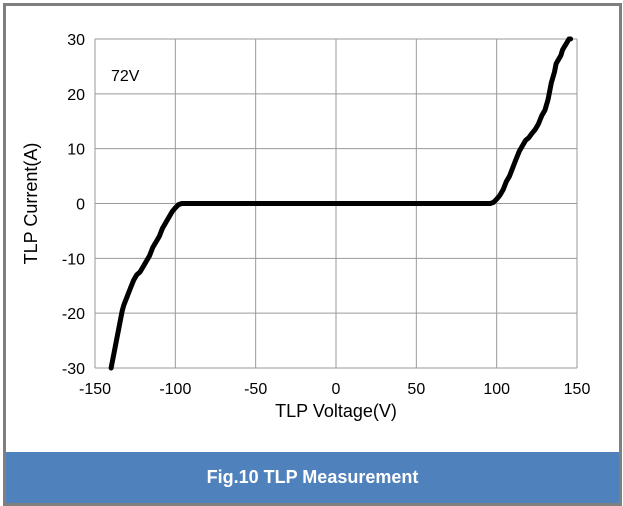 Image resolution: width=623 pixels, height=506 pixels. What do you see at coordinates (312, 477) in the screenshot?
I see `figure-caption: Fig.10 TLP Measurement` at bounding box center [312, 477].